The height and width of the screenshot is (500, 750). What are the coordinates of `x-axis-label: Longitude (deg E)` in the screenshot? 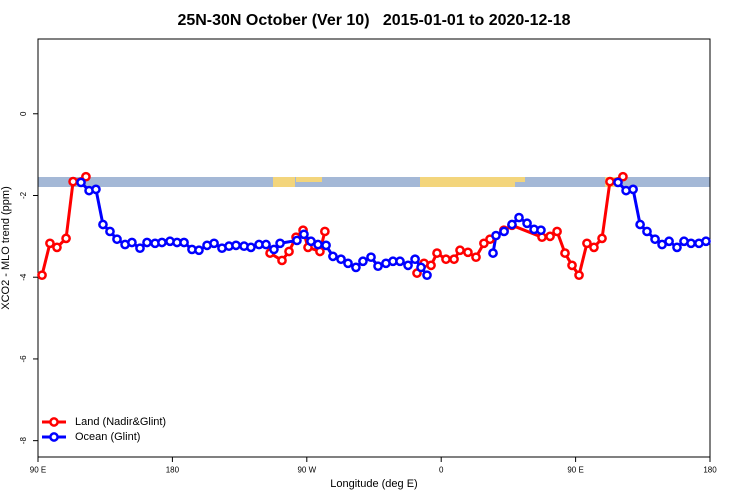 It's located at (373, 484).